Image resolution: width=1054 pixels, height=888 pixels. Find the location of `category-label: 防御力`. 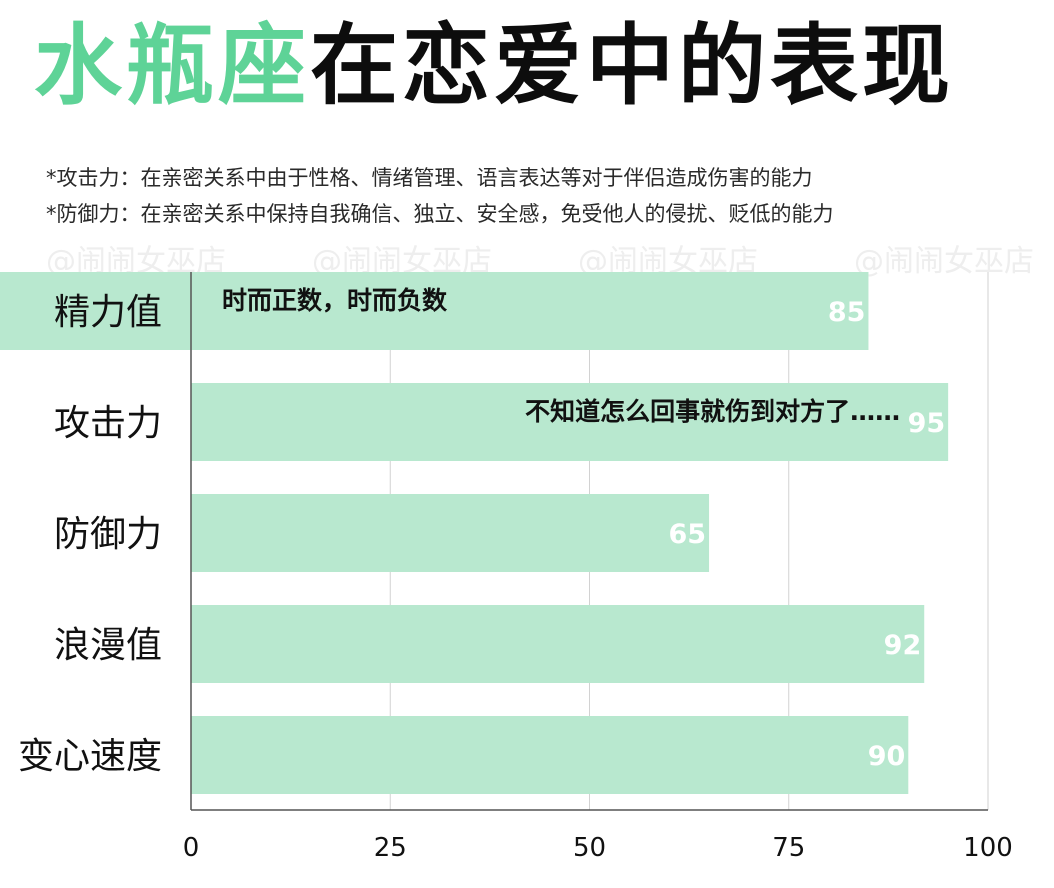

category-label: 防御力 is located at coordinates (108, 534).